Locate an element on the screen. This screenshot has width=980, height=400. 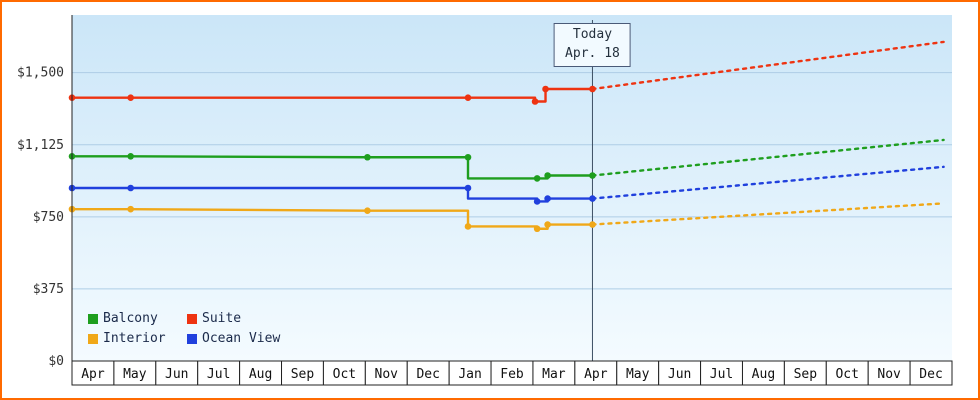
legend-item-suite: Suite is located at coordinates (233, 318).